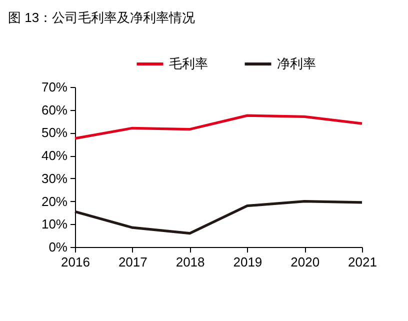  What do you see at coordinates (102, 18) in the screenshot?
I see `chart-title: 图 13：公司毛利率及净利率情况` at bounding box center [102, 18].